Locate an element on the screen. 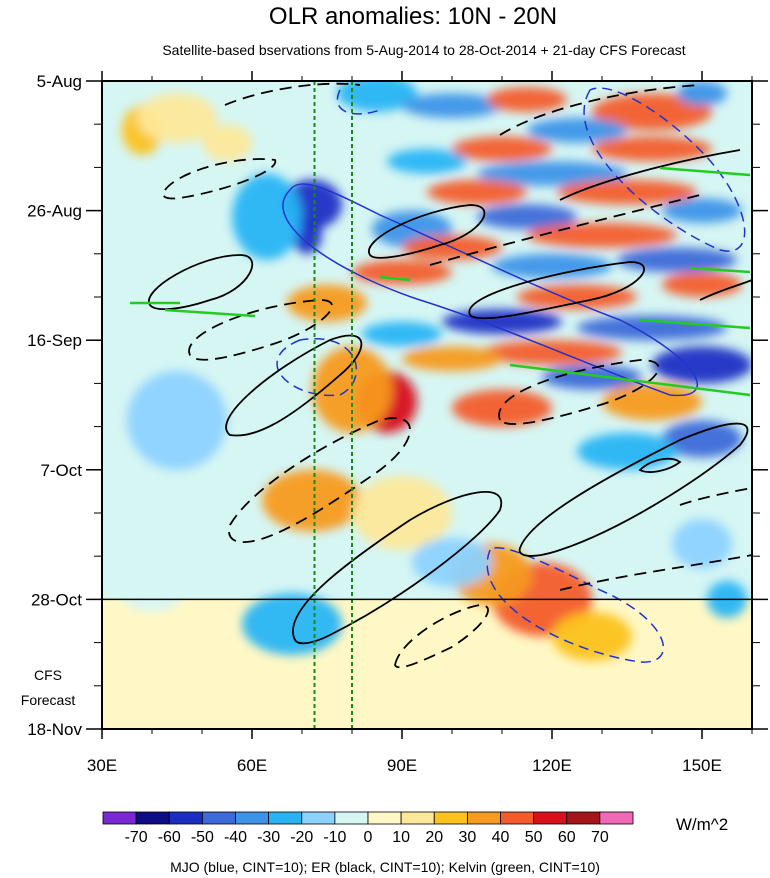 Image resolution: width=770 pixels, height=878 pixels. mjo-contour-solid is located at coordinates (490, 290).